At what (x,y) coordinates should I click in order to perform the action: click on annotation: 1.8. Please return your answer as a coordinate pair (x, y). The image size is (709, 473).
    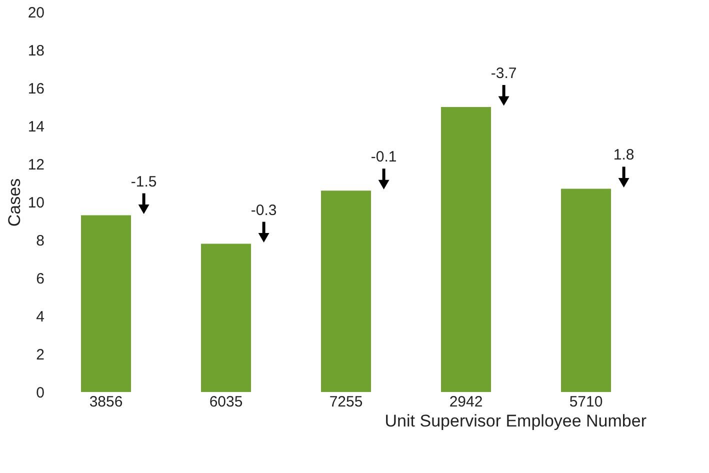
    Looking at the image, I should click on (623, 155).